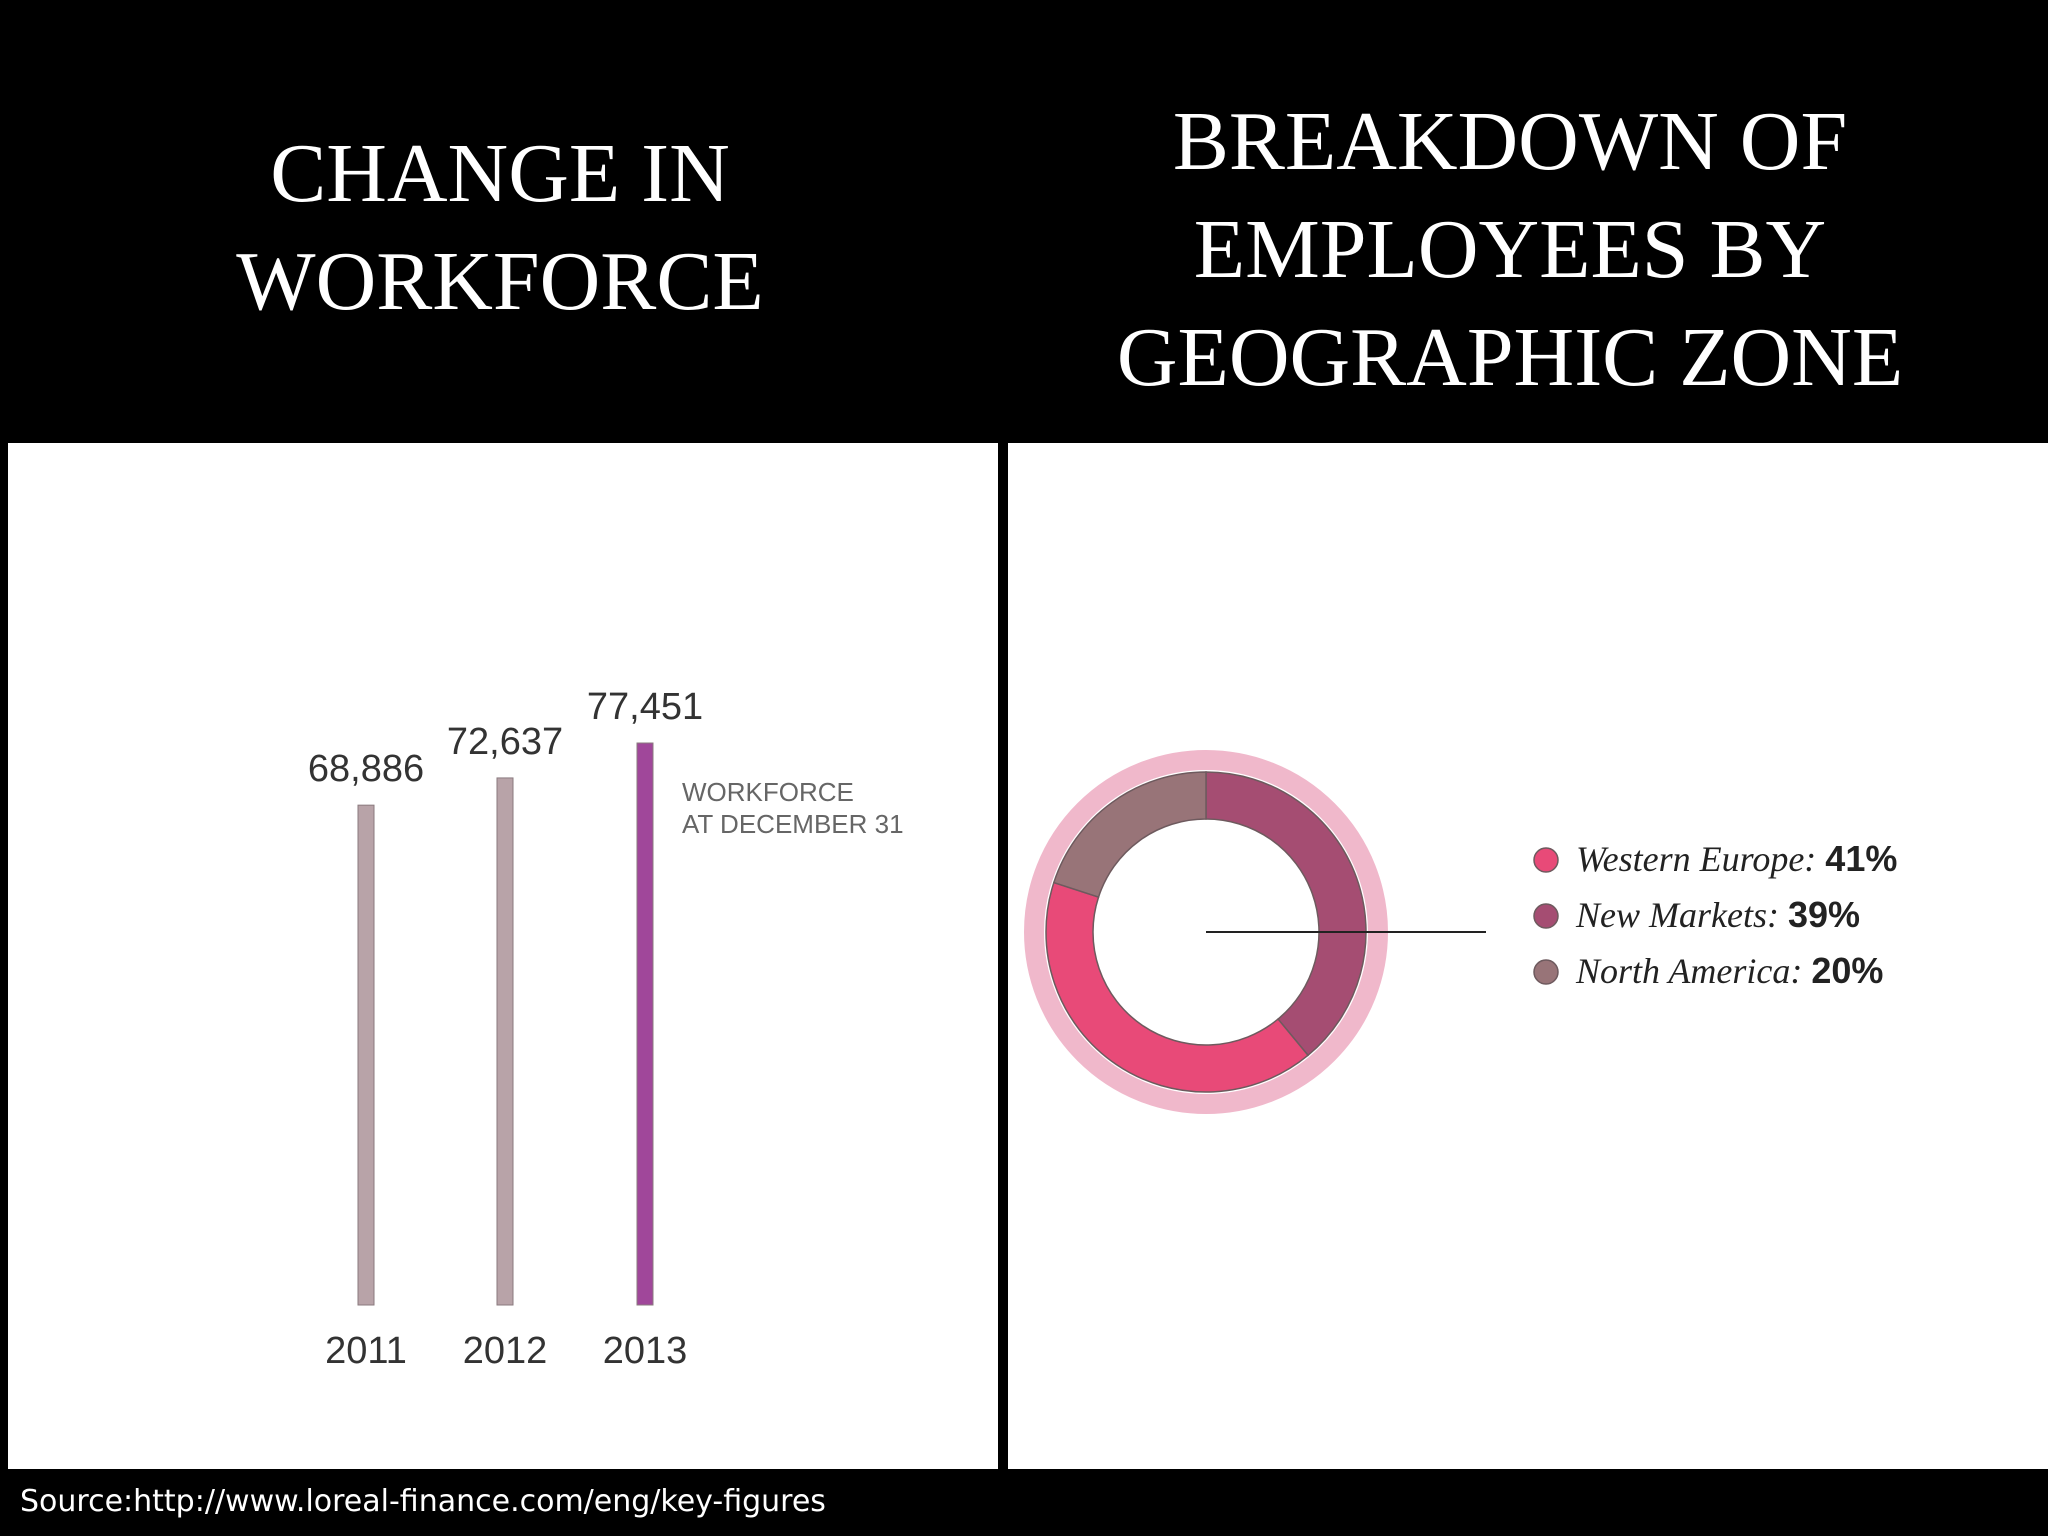  I want to click on legend-percent-western-europe: 41%, so click(1861, 858).